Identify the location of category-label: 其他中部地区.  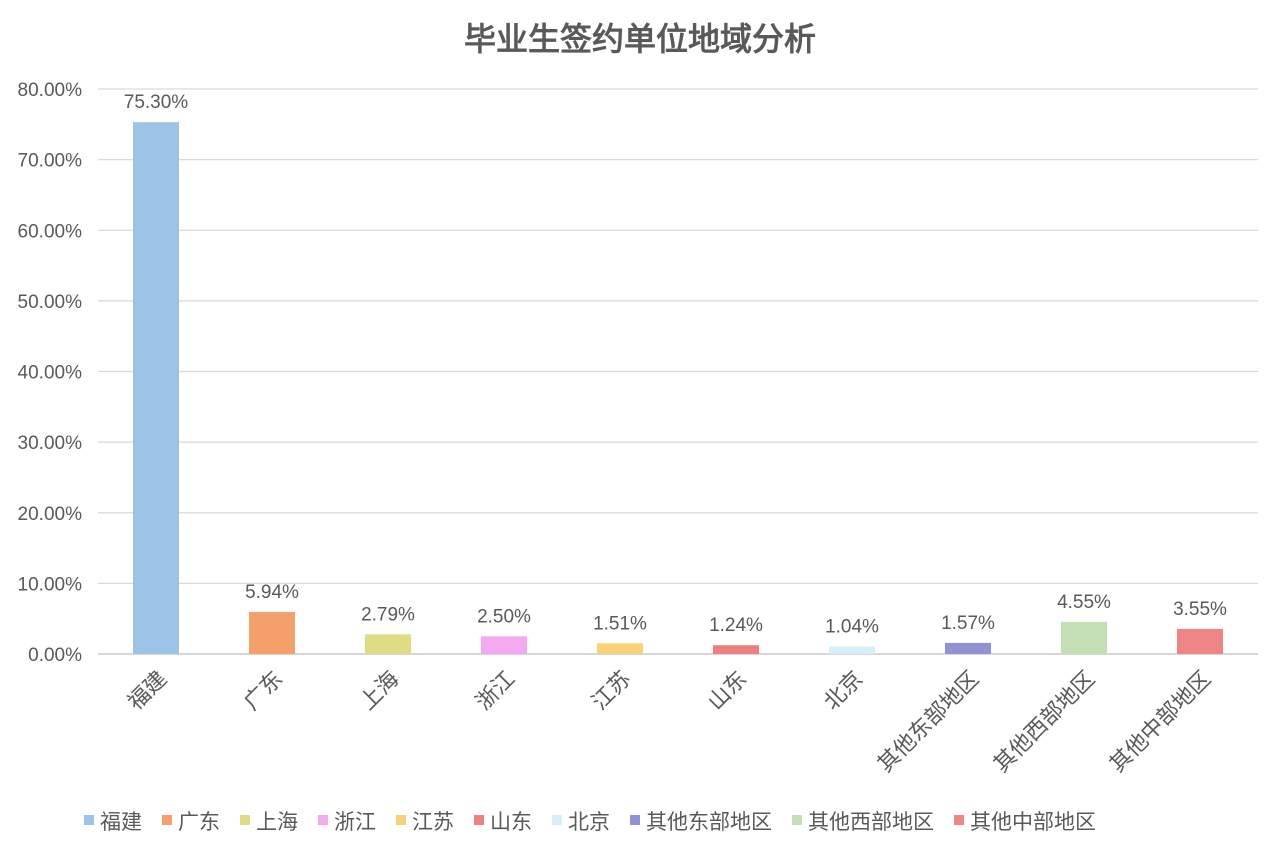
(1160, 722).